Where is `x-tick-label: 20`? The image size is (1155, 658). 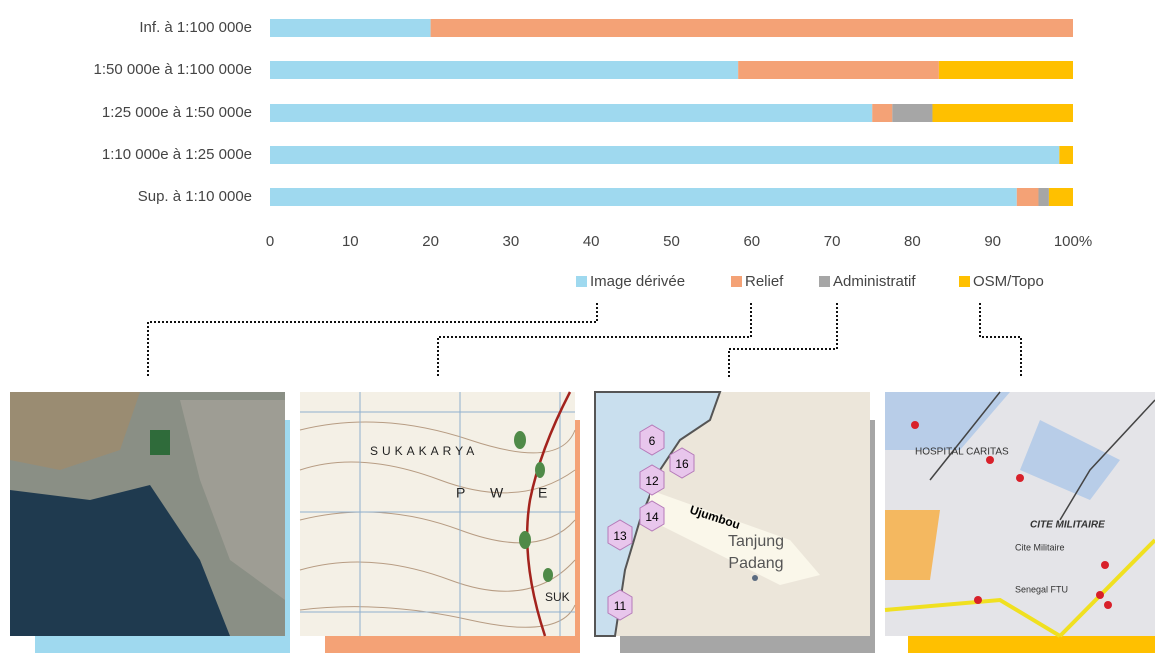 x-tick-label: 20 is located at coordinates (430, 241).